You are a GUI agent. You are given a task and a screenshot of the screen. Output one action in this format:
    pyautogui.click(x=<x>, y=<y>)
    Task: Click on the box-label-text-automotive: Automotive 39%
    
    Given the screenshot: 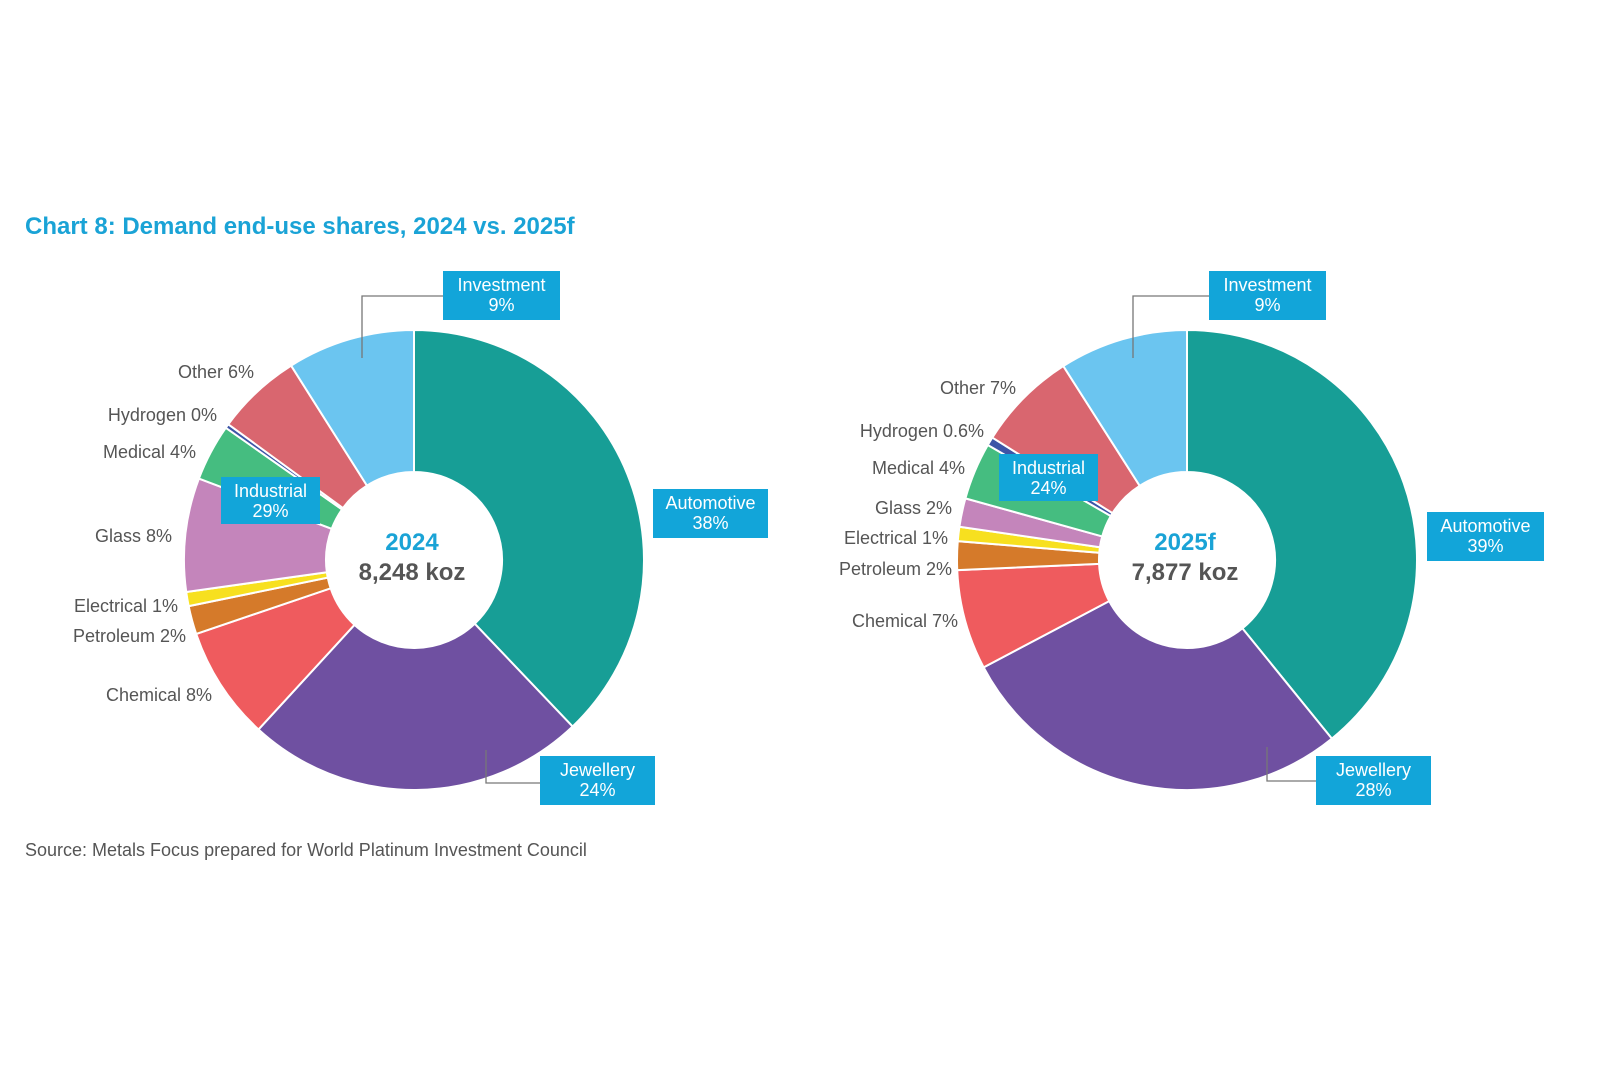 What is the action you would take?
    pyautogui.click(x=1485, y=536)
    